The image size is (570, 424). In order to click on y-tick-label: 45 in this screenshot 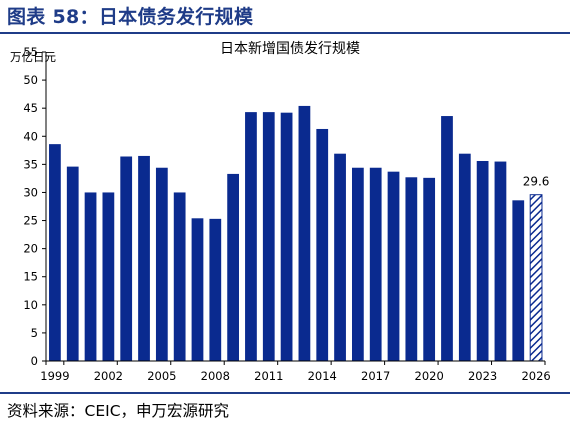, I will do `click(30, 108)`.